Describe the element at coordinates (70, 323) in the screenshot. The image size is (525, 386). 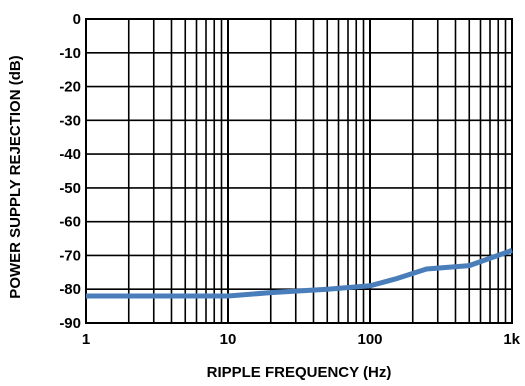
I see `y-tick-label: -90` at that location.